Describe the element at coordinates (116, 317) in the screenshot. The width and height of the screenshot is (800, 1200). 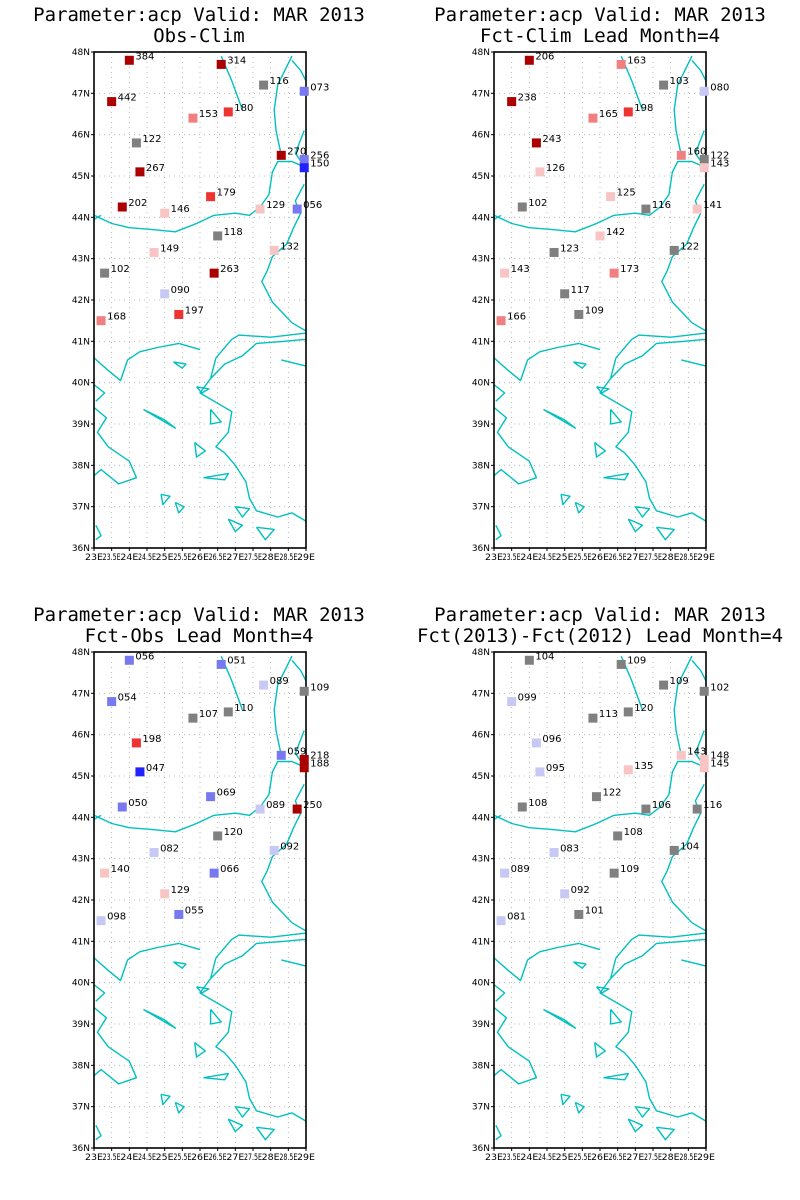
I see `station-value-label: 168` at that location.